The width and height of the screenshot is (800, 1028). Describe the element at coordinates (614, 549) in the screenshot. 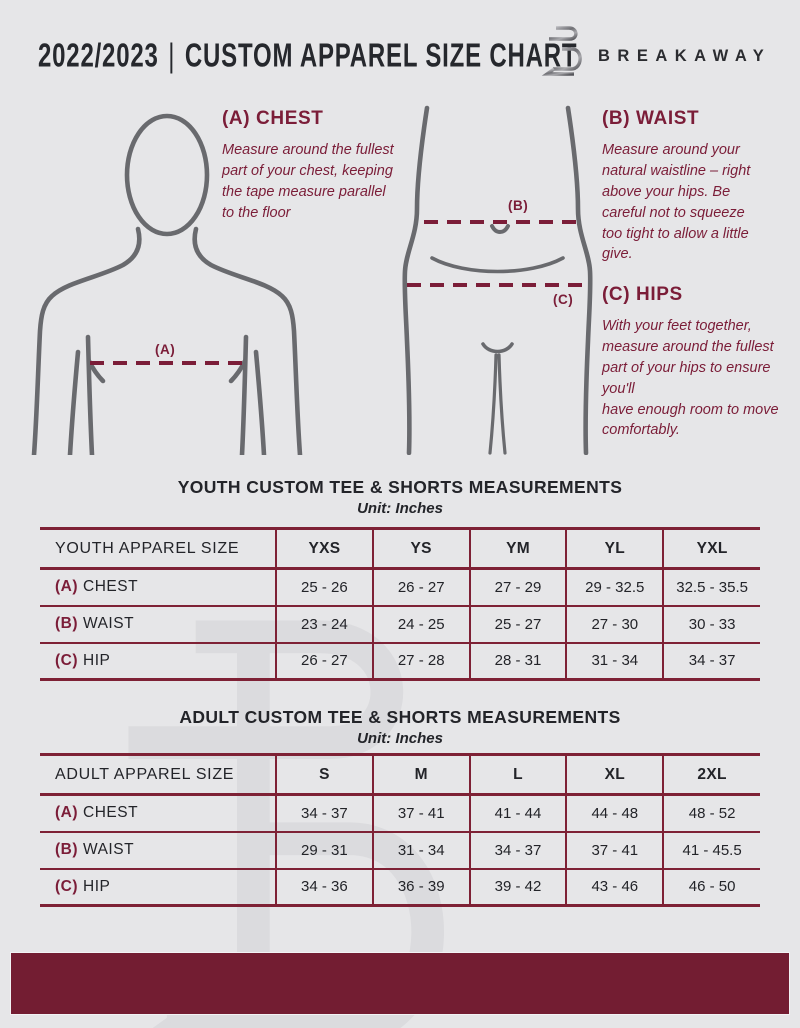

I see `size-yl-header: YL` at that location.